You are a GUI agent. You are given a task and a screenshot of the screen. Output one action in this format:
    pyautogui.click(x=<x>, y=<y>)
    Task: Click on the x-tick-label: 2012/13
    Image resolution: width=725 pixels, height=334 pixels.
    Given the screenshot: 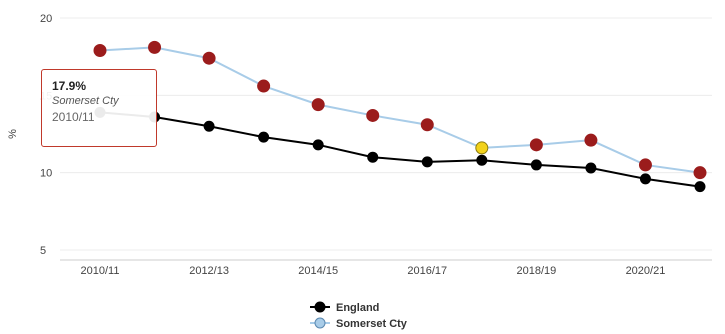 What is the action you would take?
    pyautogui.click(x=209, y=271)
    